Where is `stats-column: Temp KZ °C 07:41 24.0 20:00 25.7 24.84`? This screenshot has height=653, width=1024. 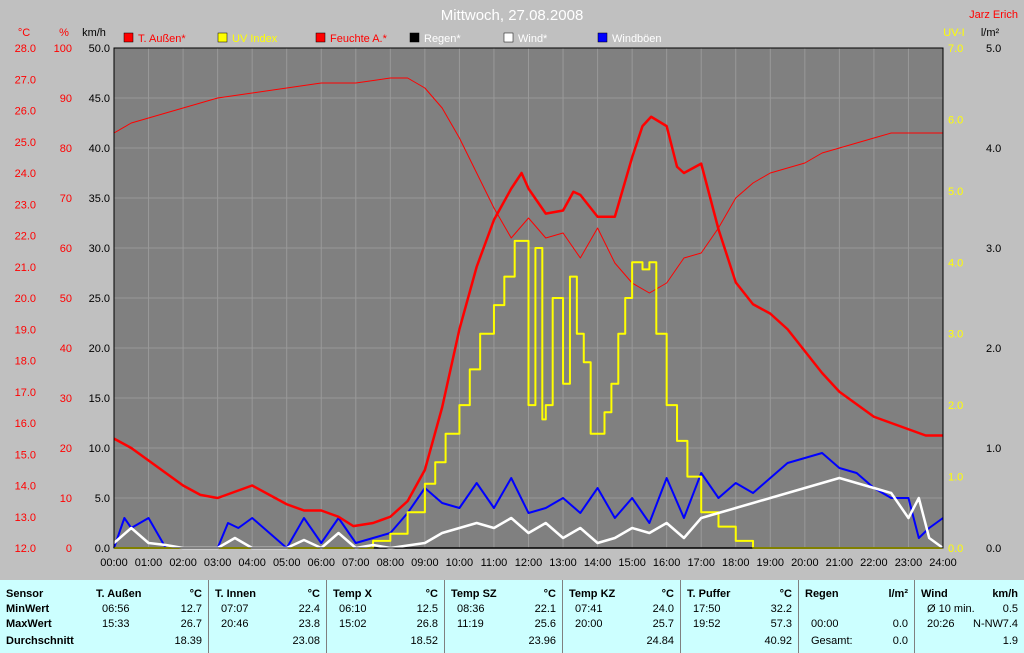
stats-column: Temp KZ °C 07:41 24.0 20:00 25.7 24.84 is located at coordinates (621, 616).